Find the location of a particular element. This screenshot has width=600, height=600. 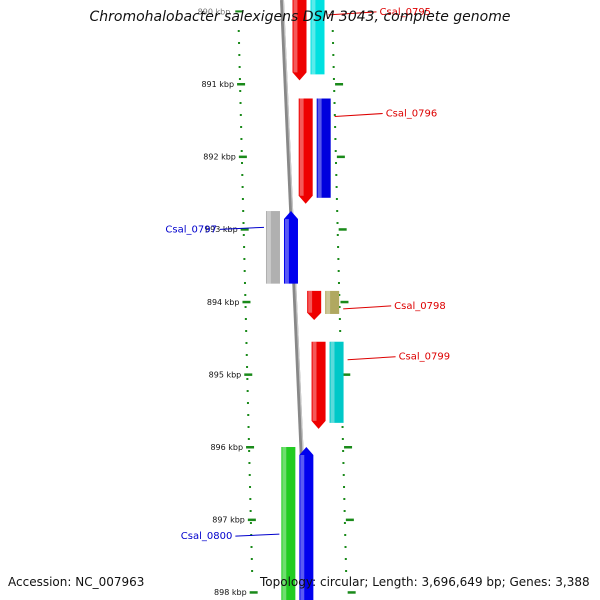

gene-feature-Csal_0799-shine is located at coordinates (332, 382).